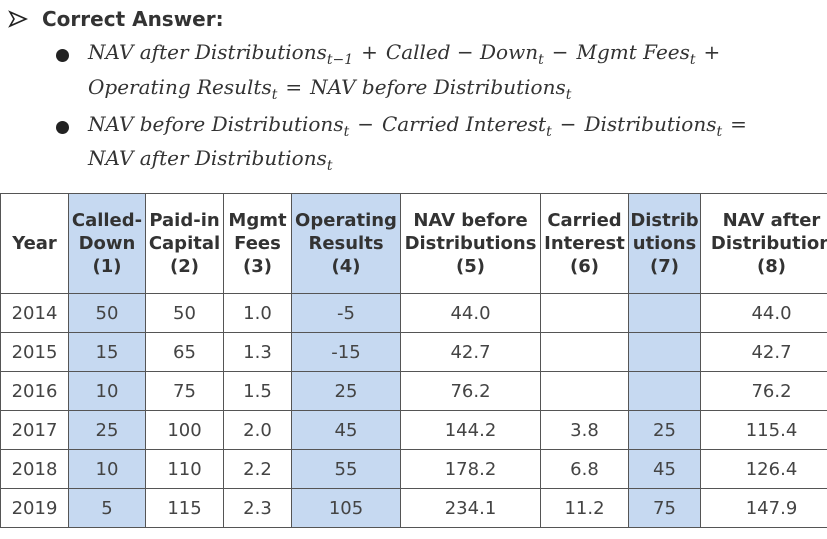  I want to click on table-row: 2019 5 115 2.3 105 234.1 11.2 75 147.9, so click(413, 508).